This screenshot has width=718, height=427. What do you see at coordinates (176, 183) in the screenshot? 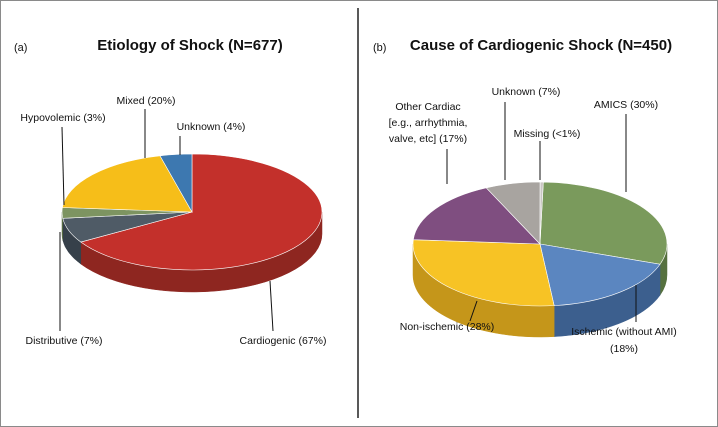
I see `pie-slice-unknown` at bounding box center [176, 183].